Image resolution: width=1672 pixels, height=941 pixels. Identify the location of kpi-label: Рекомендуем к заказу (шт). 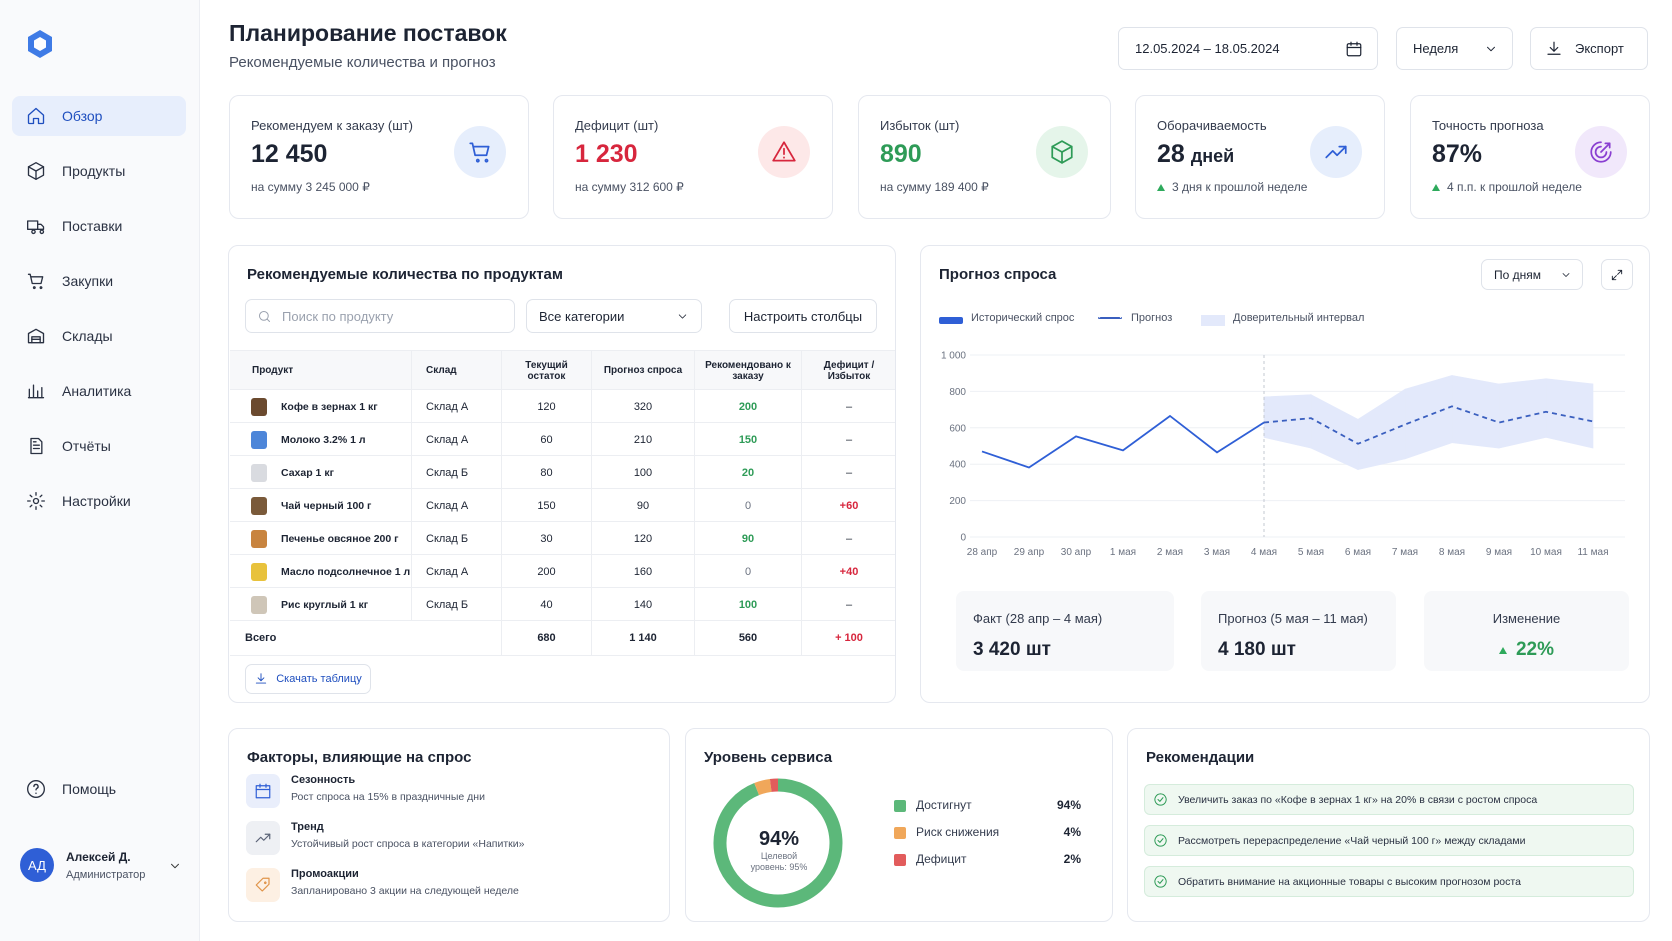
(332, 125).